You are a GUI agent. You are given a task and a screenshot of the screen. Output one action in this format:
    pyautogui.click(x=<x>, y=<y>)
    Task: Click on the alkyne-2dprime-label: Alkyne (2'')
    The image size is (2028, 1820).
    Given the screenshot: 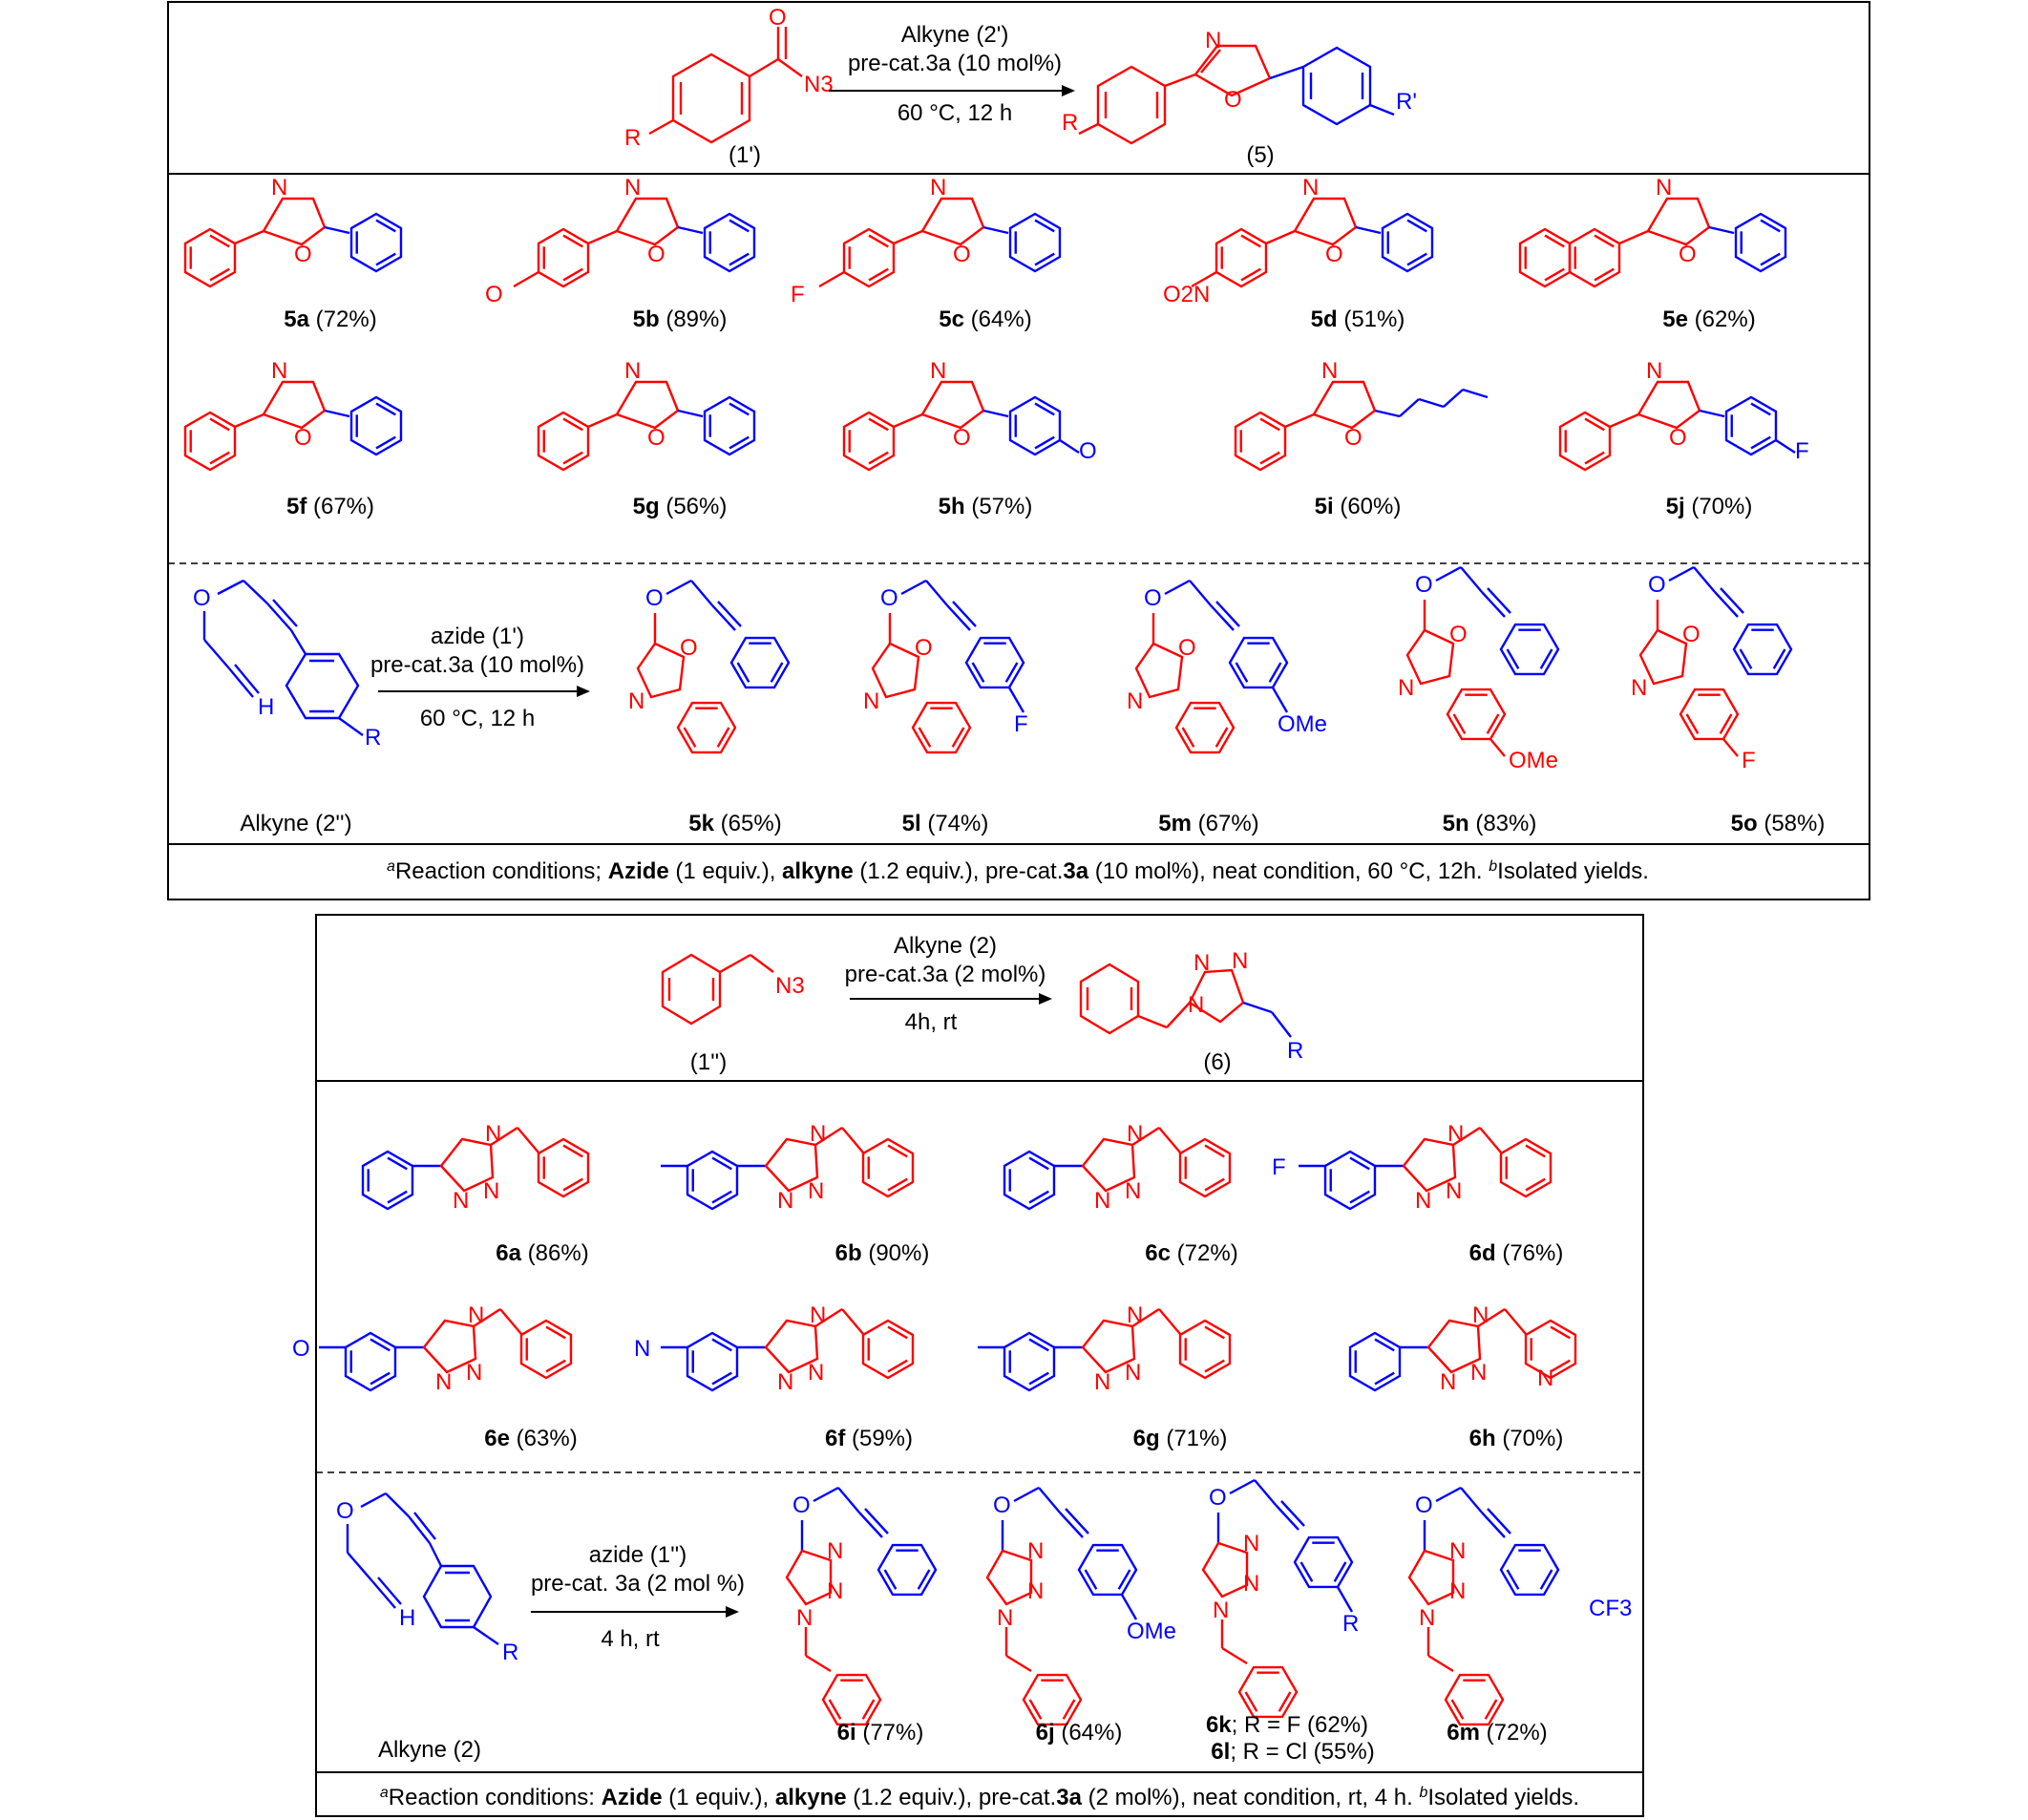 What is the action you would take?
    pyautogui.click(x=295, y=823)
    